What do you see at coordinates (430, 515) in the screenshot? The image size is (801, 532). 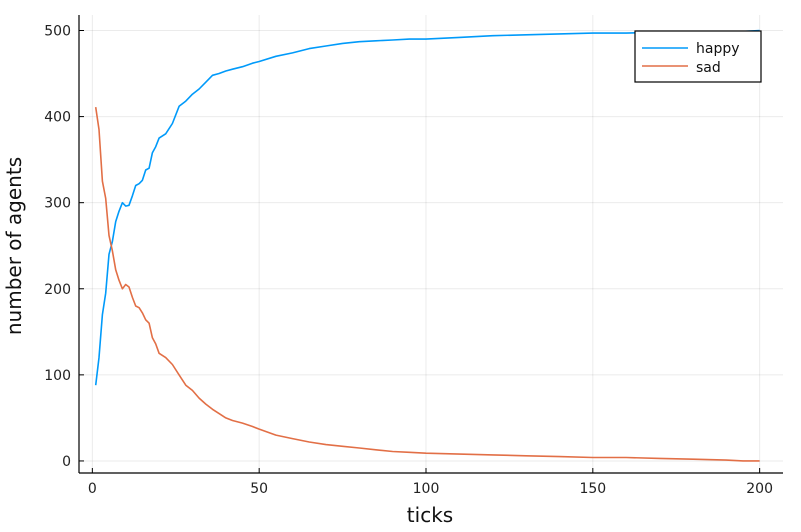 I see `x-axis-label: ticks` at bounding box center [430, 515].